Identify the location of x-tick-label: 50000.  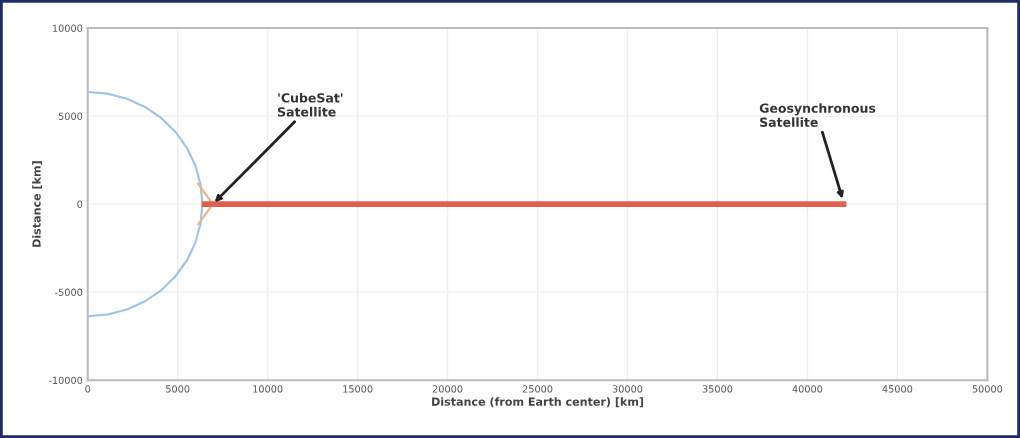
(987, 389).